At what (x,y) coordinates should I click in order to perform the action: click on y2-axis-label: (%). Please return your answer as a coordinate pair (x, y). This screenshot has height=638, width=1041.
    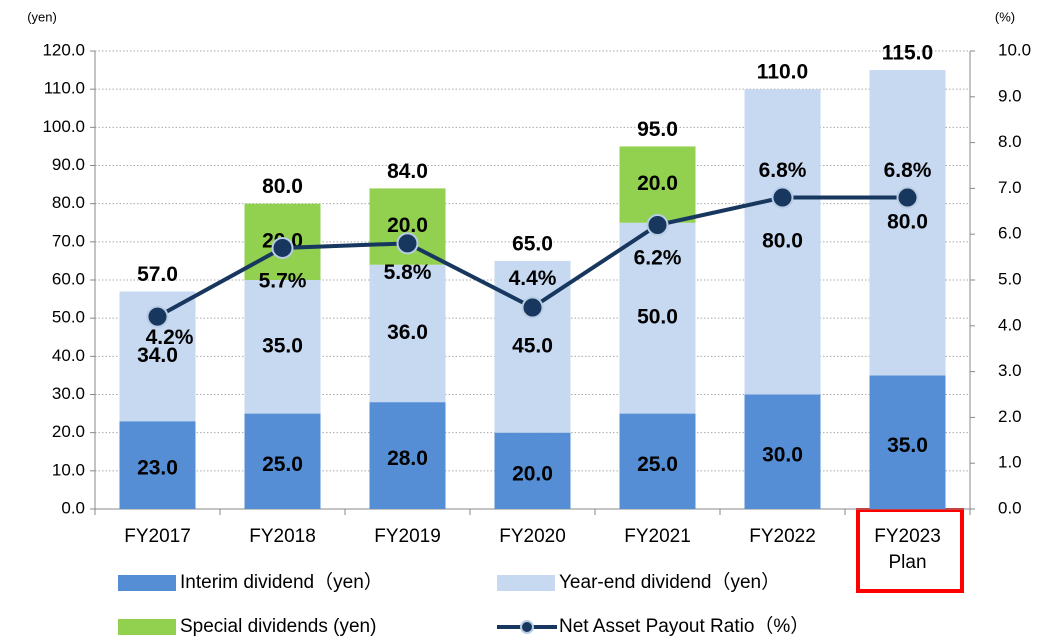
    Looking at the image, I should click on (1005, 16).